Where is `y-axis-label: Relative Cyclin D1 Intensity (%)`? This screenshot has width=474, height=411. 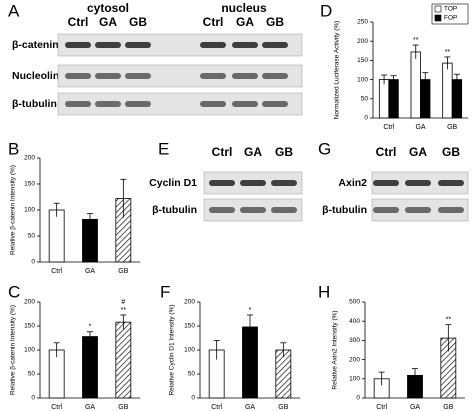
y-axis-label: Relative Cyclin D1 Intensity (%) is located at coordinates (172, 349).